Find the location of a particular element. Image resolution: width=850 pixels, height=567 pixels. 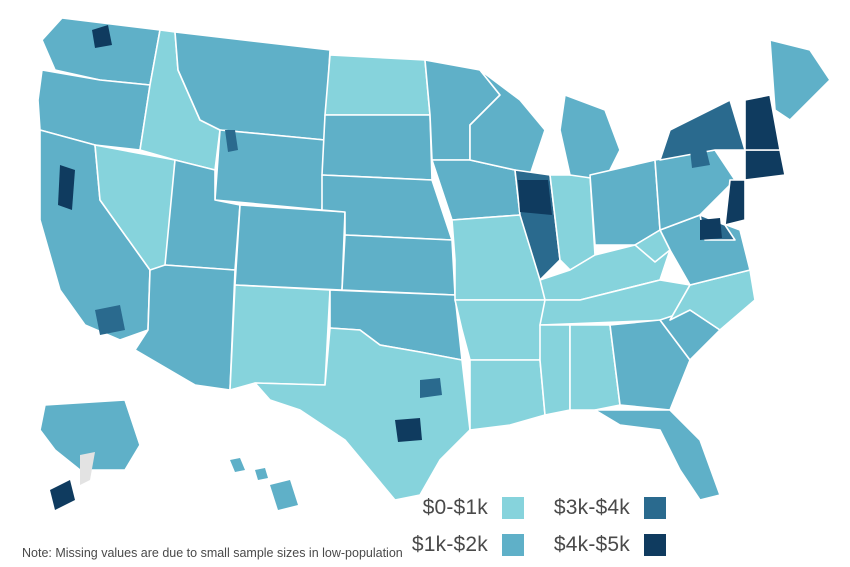

new-mexico-state is located at coordinates (280, 337).